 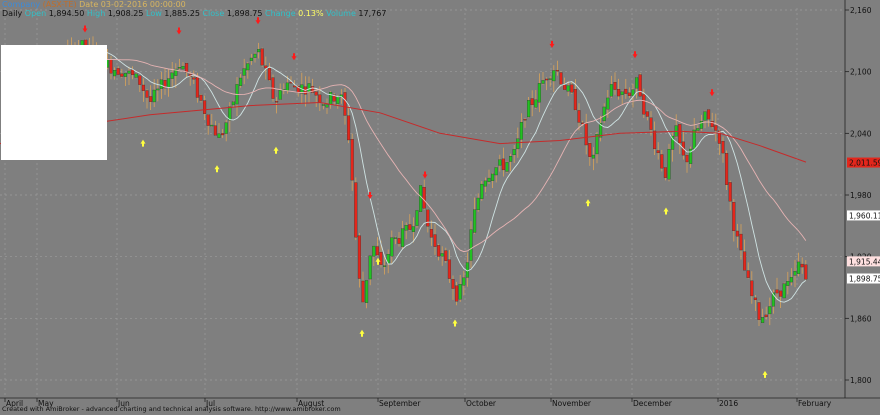 What do you see at coordinates (342, 13) in the screenshot?
I see `volume-label: Volume` at bounding box center [342, 13].